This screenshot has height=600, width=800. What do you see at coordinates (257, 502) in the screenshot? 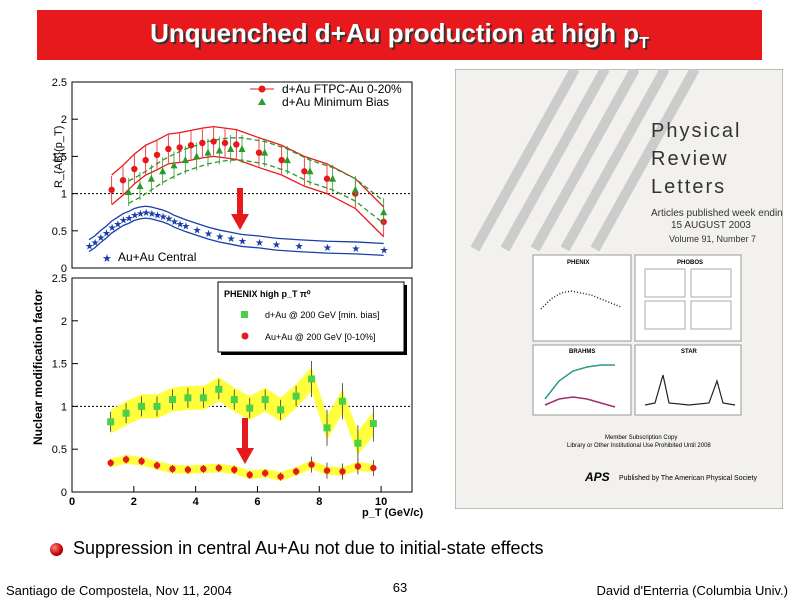
I see `bot-xtick: 6` at bounding box center [257, 502].